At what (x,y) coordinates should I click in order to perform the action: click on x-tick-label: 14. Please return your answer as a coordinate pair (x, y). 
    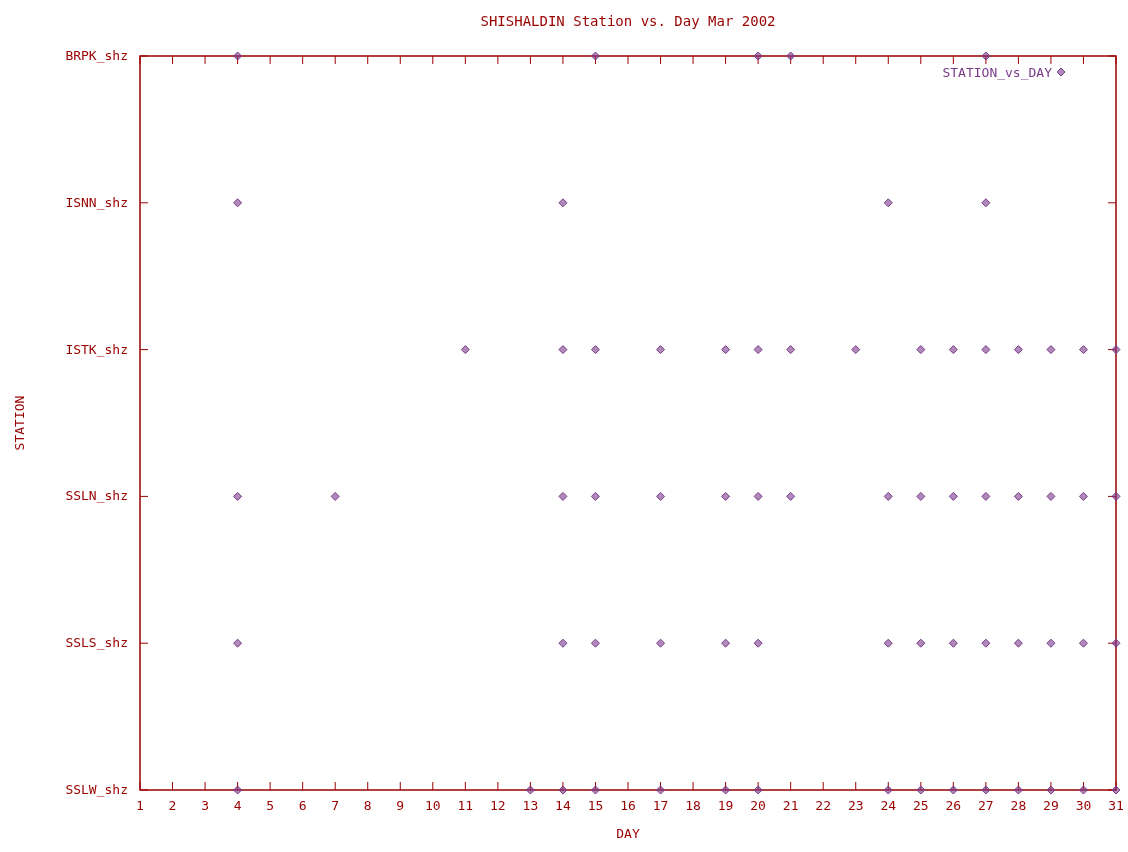
    Looking at the image, I should click on (563, 805).